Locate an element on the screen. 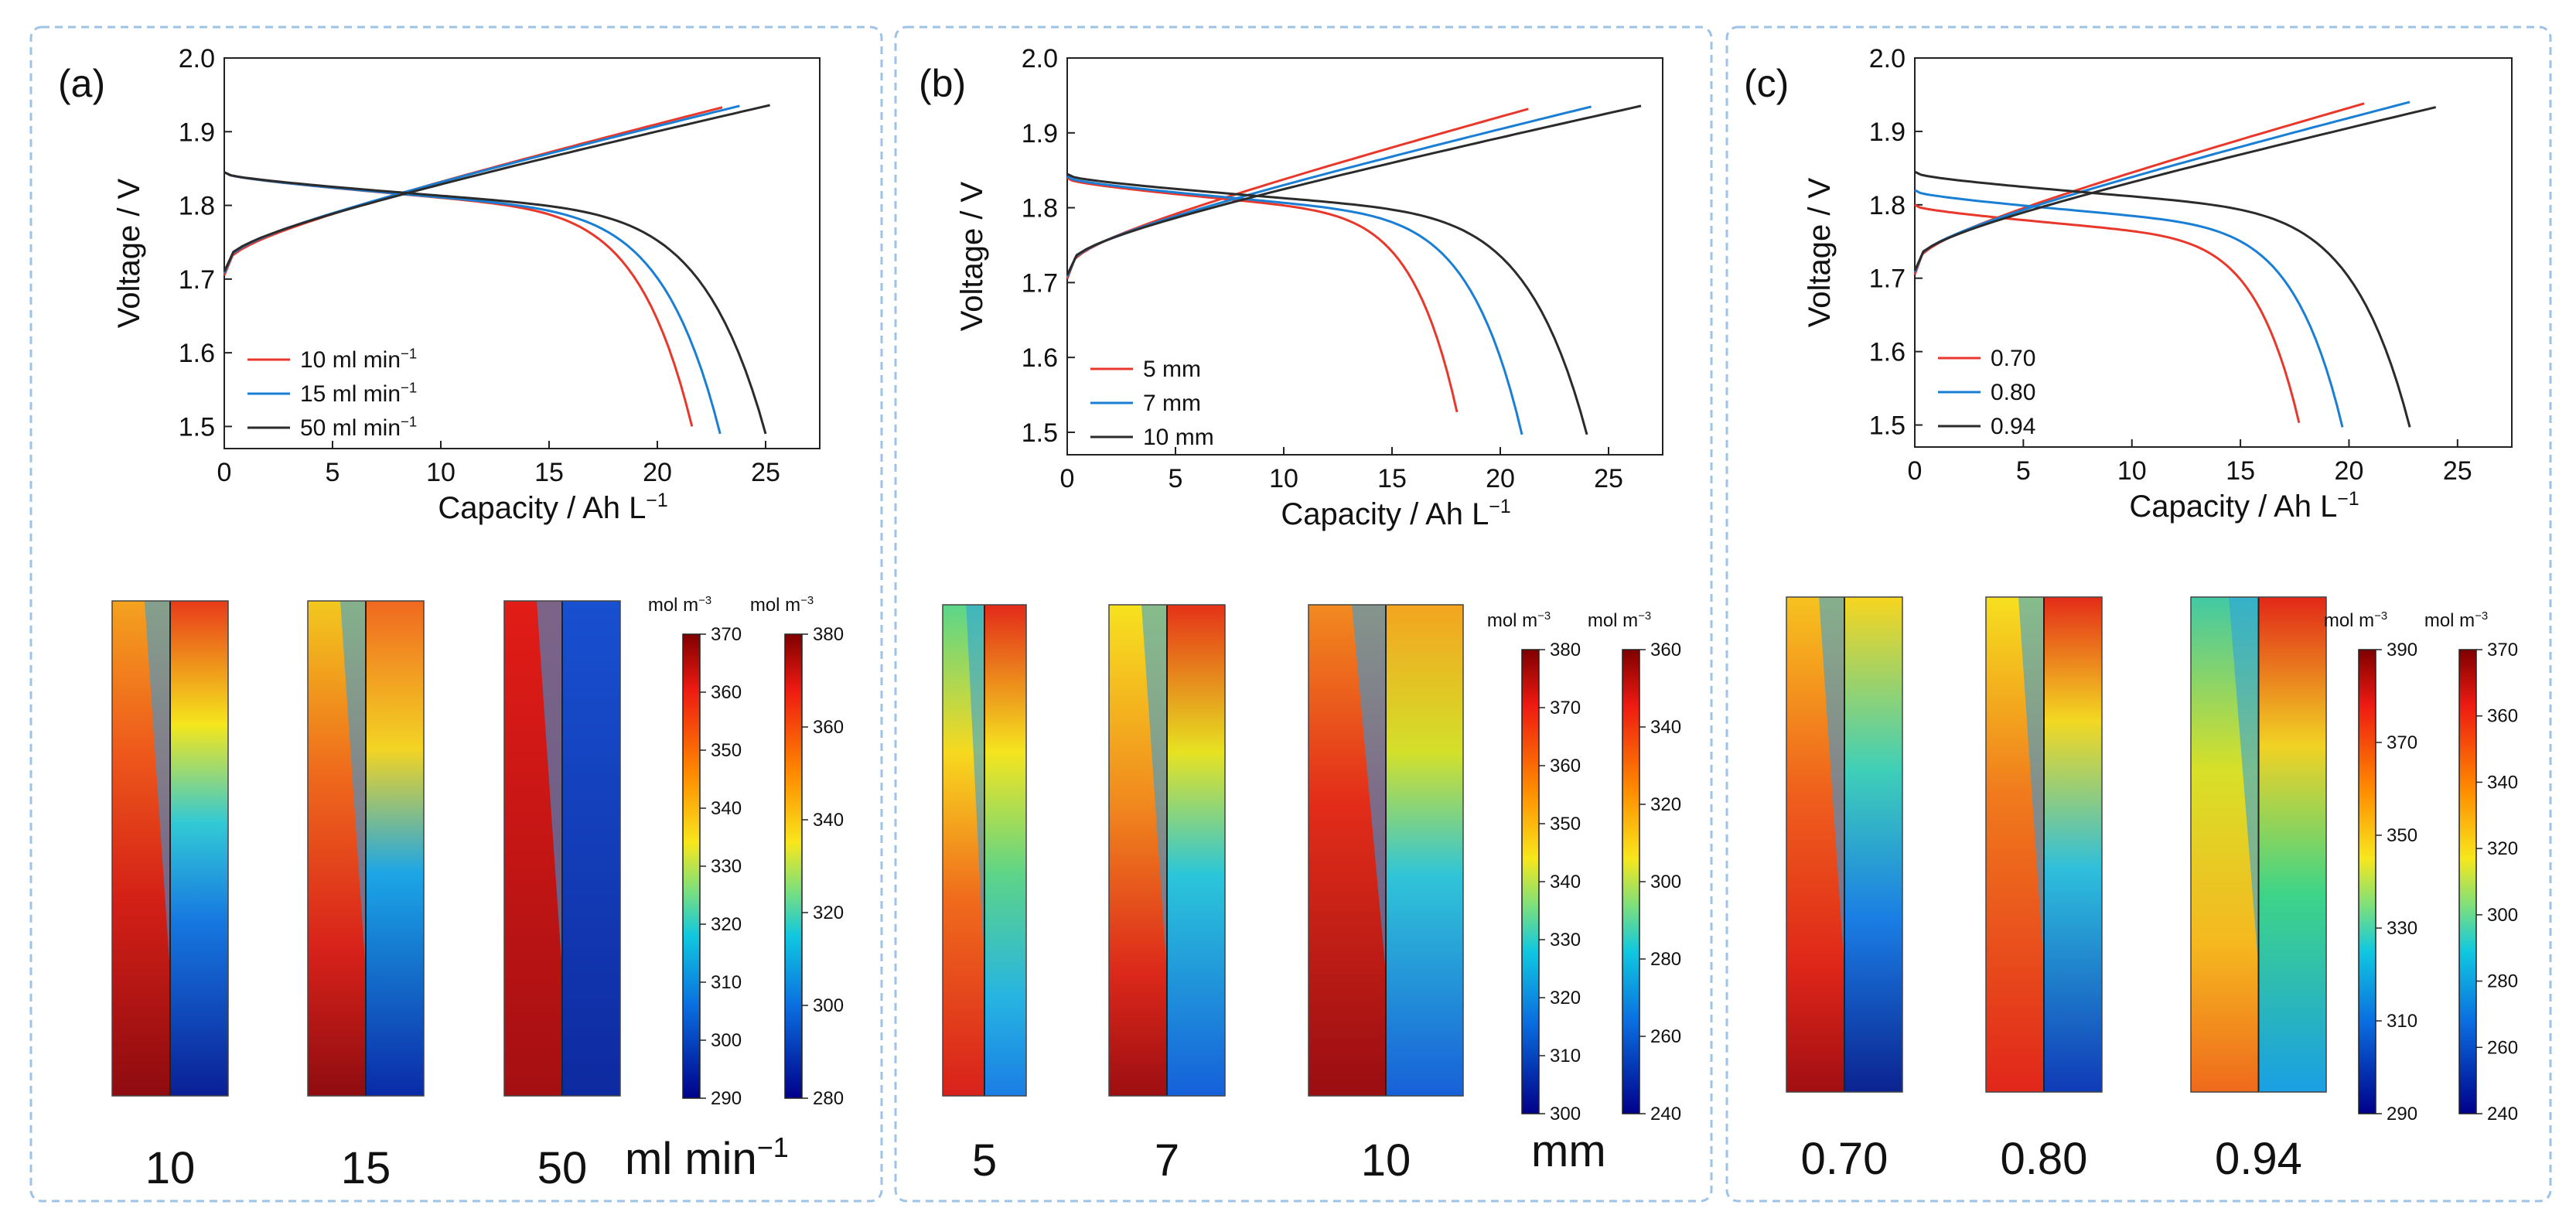 This screenshot has height=1232, width=2576. y-tick-label: 1.5 is located at coordinates (197, 427).